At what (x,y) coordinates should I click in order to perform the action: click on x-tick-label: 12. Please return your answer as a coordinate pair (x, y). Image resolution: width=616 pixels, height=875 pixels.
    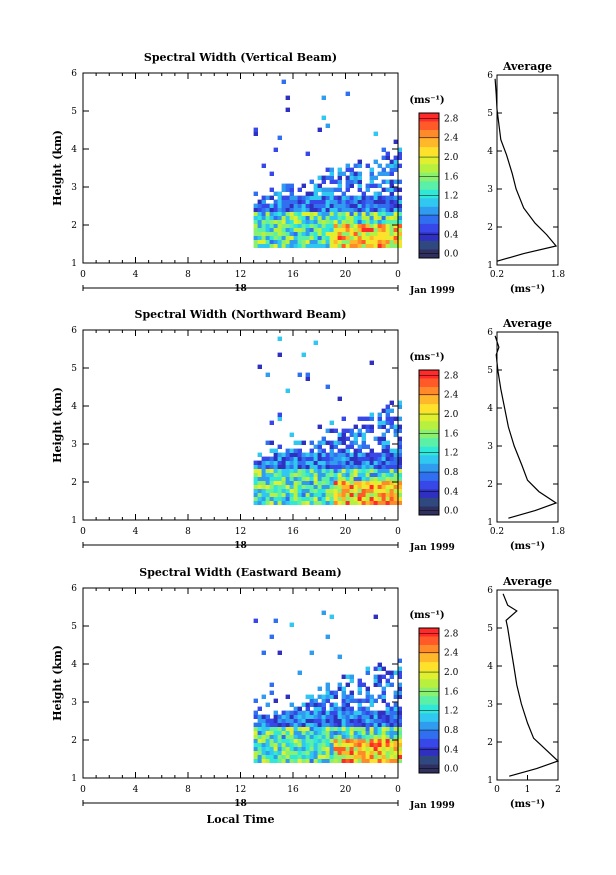
    Looking at the image, I should click on (240, 790).